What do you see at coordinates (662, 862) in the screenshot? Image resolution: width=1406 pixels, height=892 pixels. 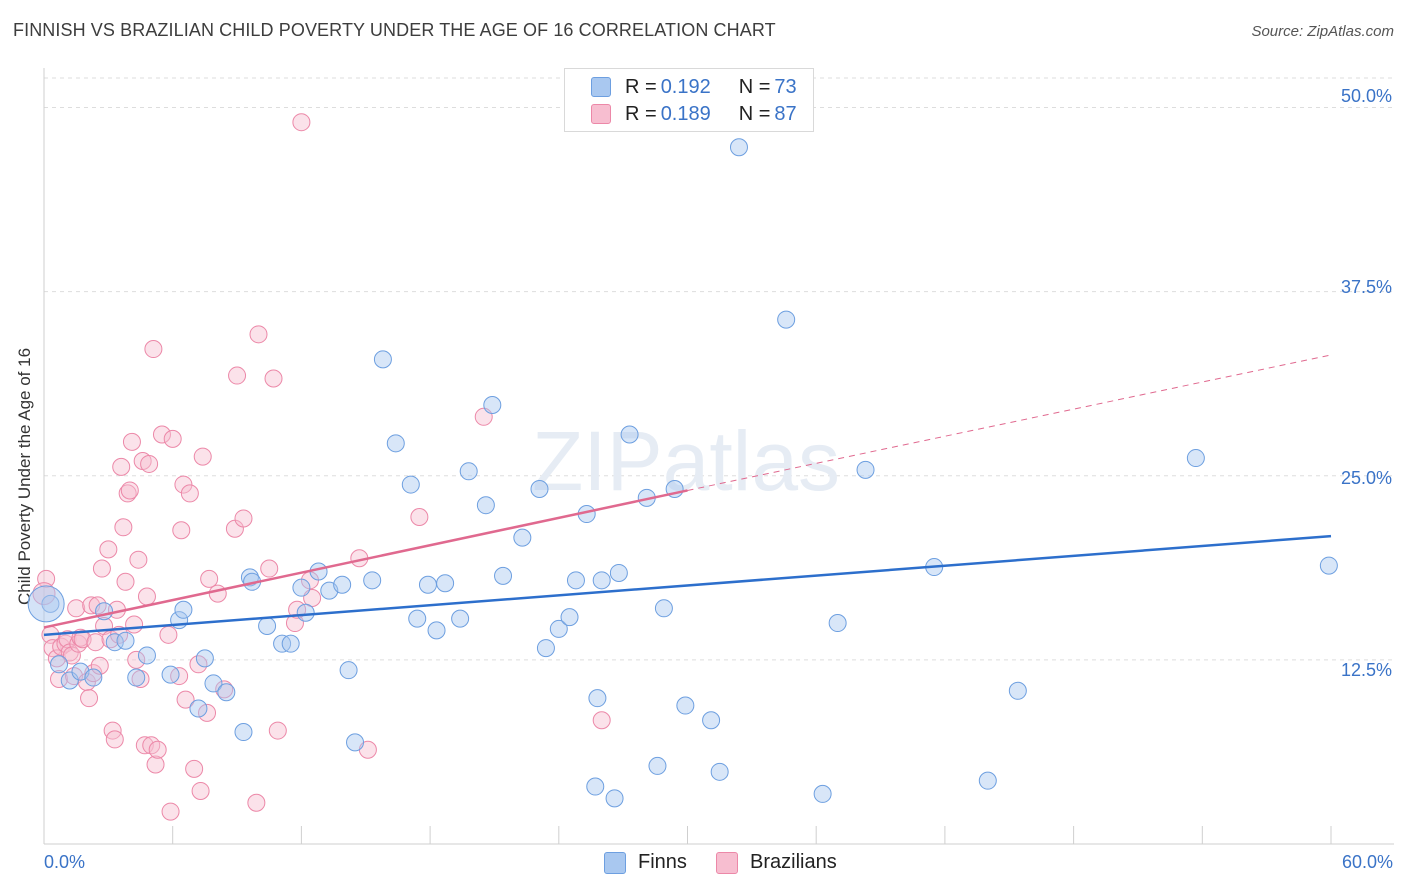 I see `finns-legend-label: Finns` at bounding box center [662, 862].